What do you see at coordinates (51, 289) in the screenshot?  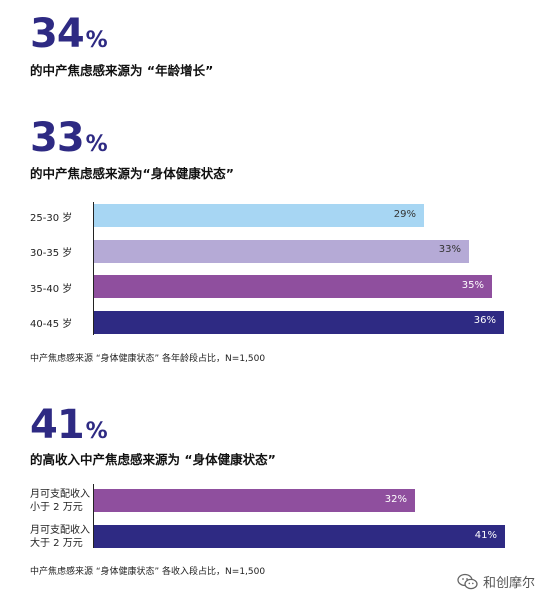 I see `category-label: 35-40 岁` at bounding box center [51, 289].